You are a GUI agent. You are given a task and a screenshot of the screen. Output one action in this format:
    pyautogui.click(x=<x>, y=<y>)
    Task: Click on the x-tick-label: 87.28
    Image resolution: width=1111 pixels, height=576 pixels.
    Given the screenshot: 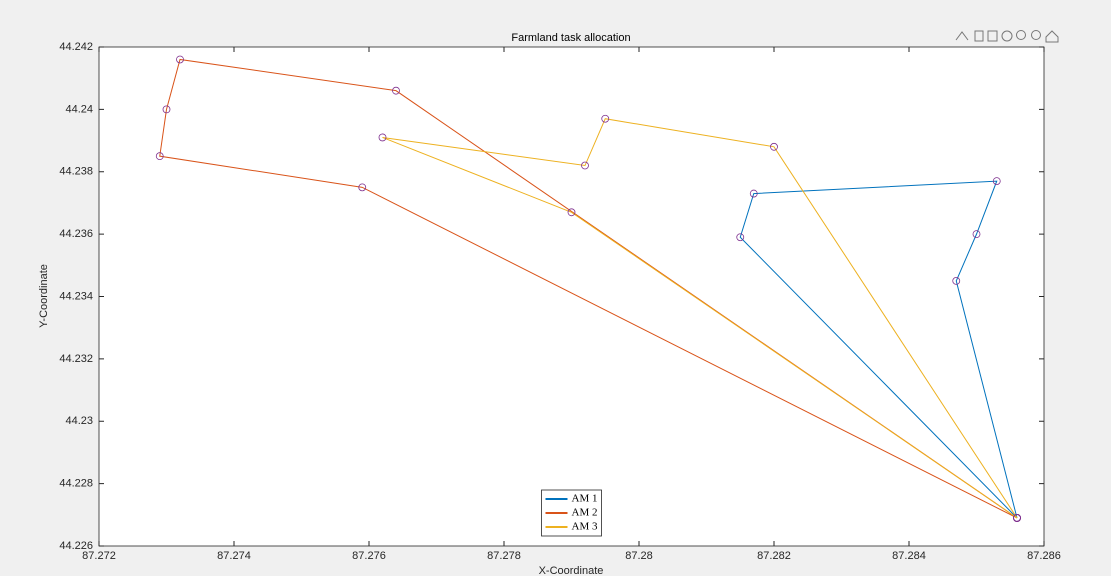 What is the action you would take?
    pyautogui.click(x=639, y=556)
    